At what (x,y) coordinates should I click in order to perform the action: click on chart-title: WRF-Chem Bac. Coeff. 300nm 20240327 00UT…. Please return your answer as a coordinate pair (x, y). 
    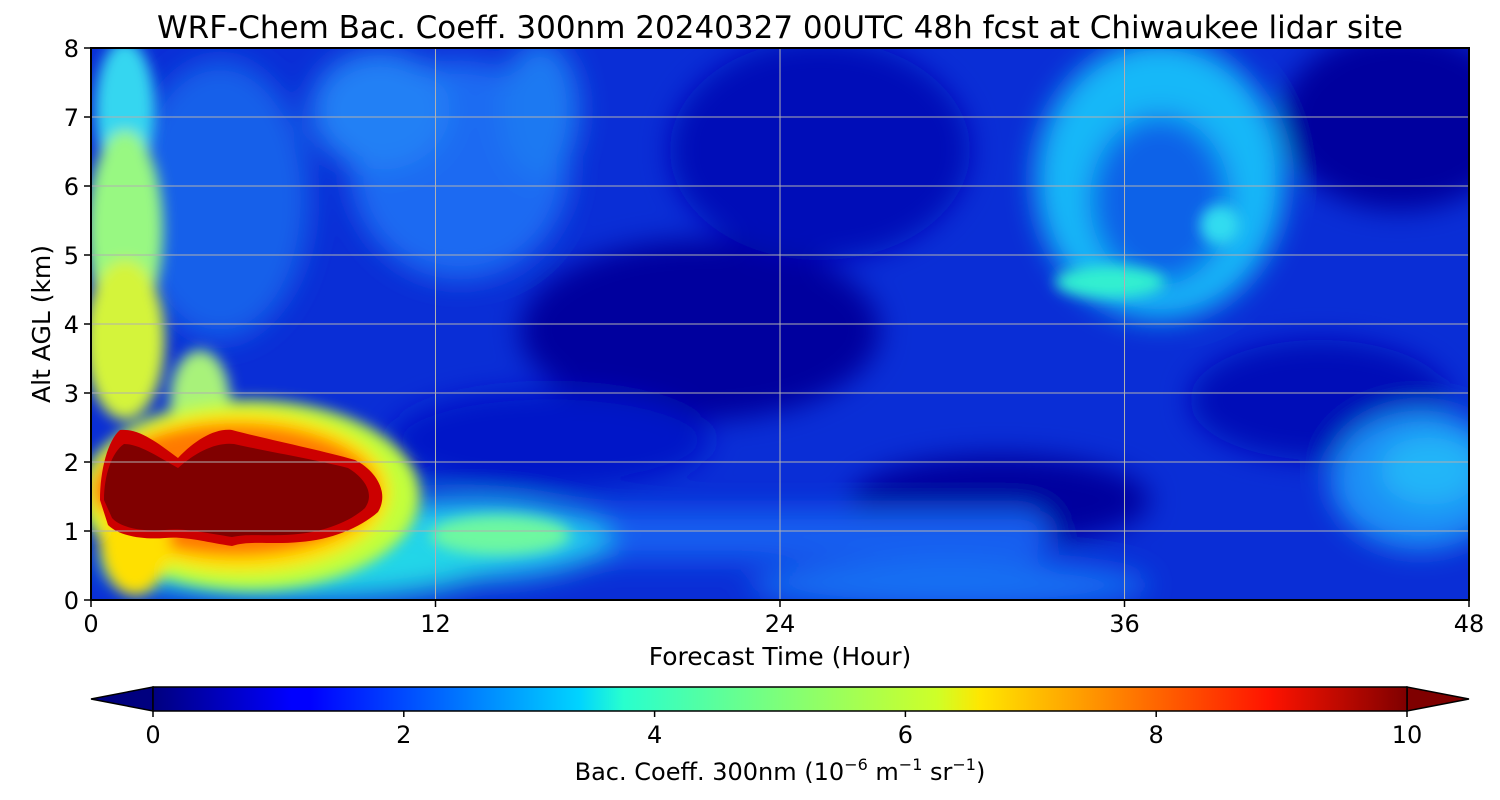
    Looking at the image, I should click on (780, 28).